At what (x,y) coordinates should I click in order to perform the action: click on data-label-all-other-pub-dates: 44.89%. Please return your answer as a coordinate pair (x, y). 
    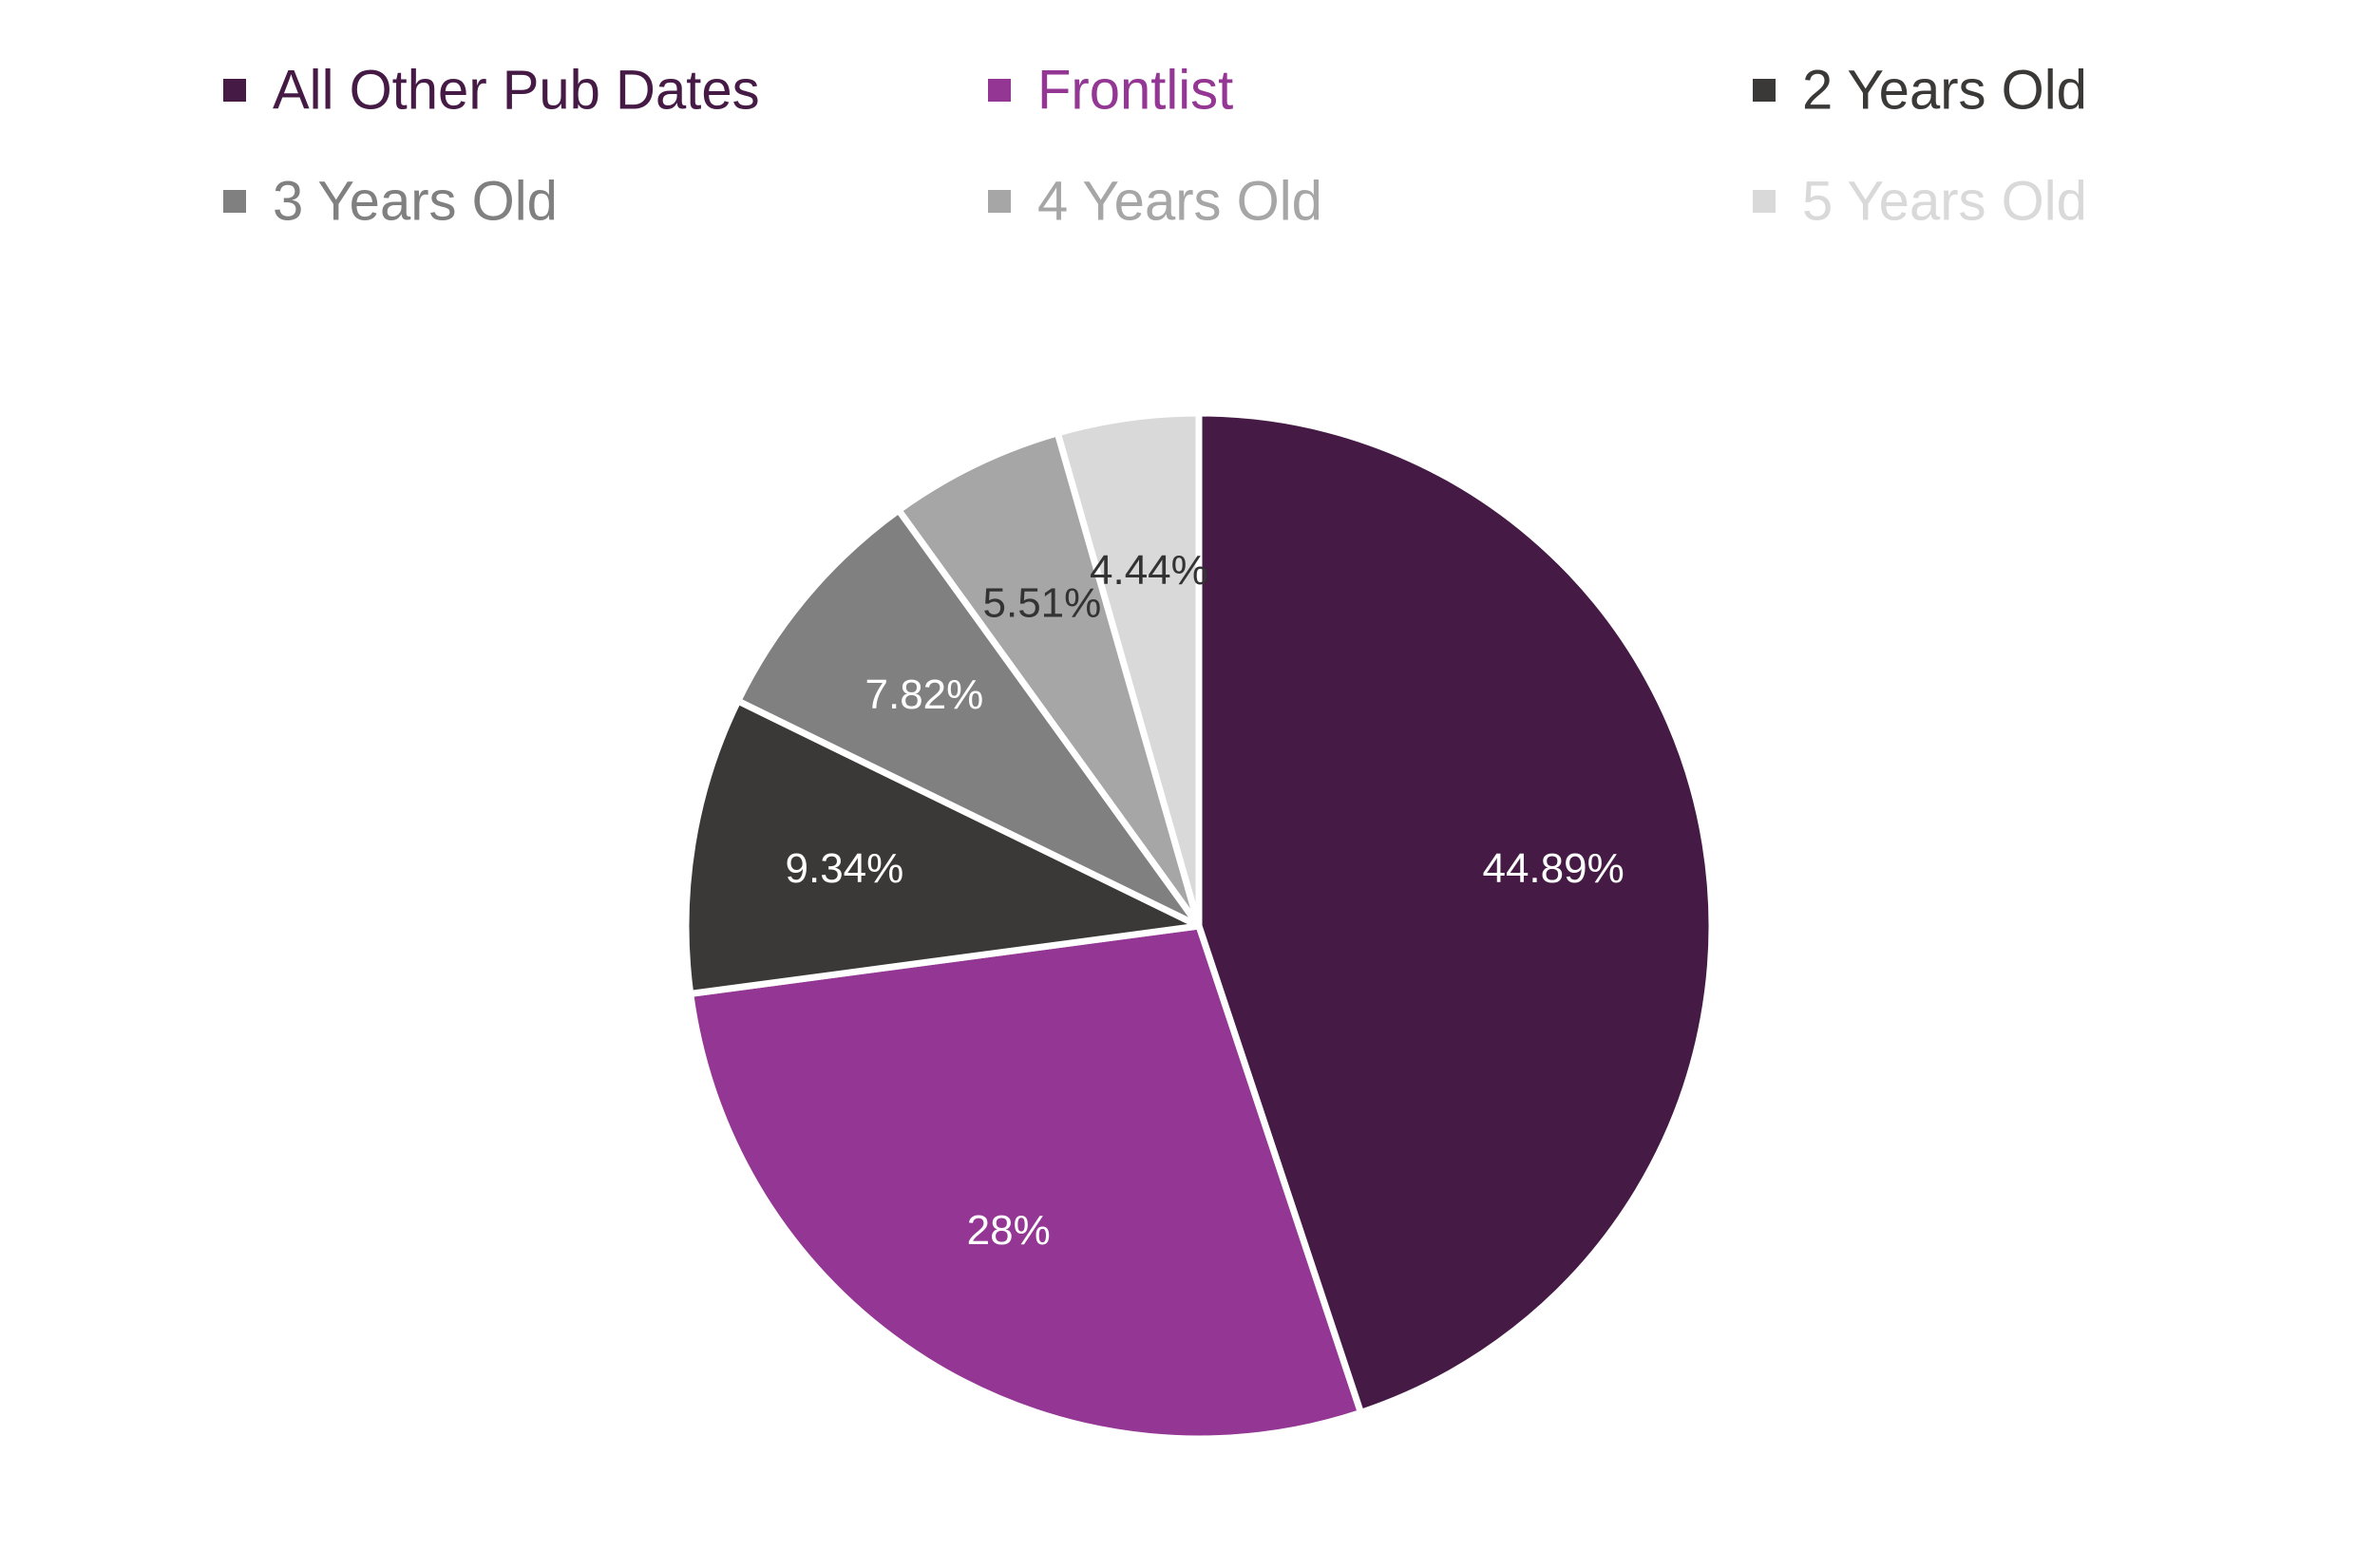
    Looking at the image, I should click on (1553, 868).